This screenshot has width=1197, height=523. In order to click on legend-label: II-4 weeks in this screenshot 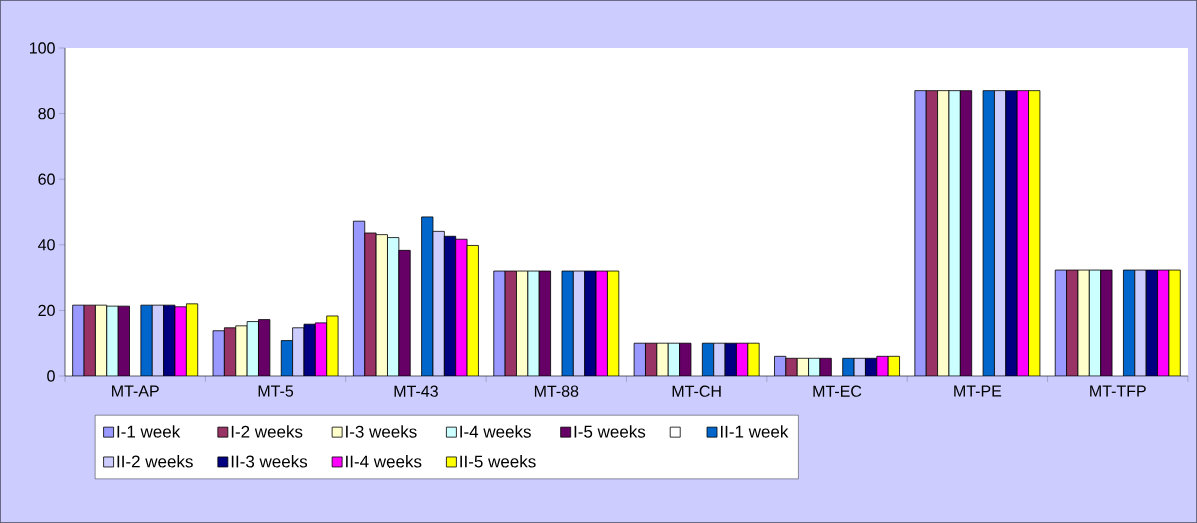, I will do `click(384, 461)`.